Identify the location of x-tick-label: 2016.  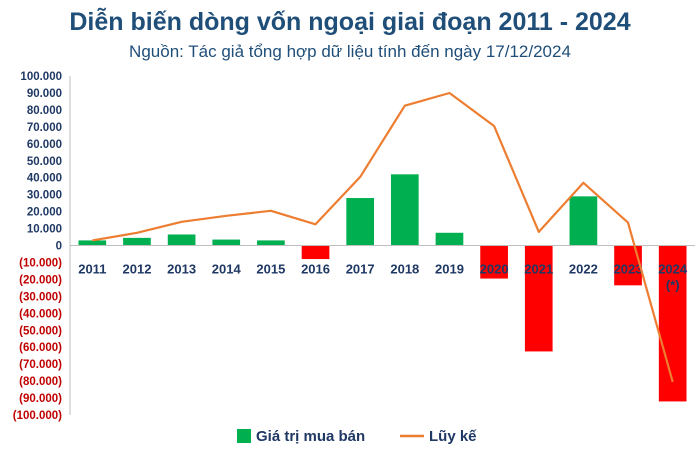
(315, 269).